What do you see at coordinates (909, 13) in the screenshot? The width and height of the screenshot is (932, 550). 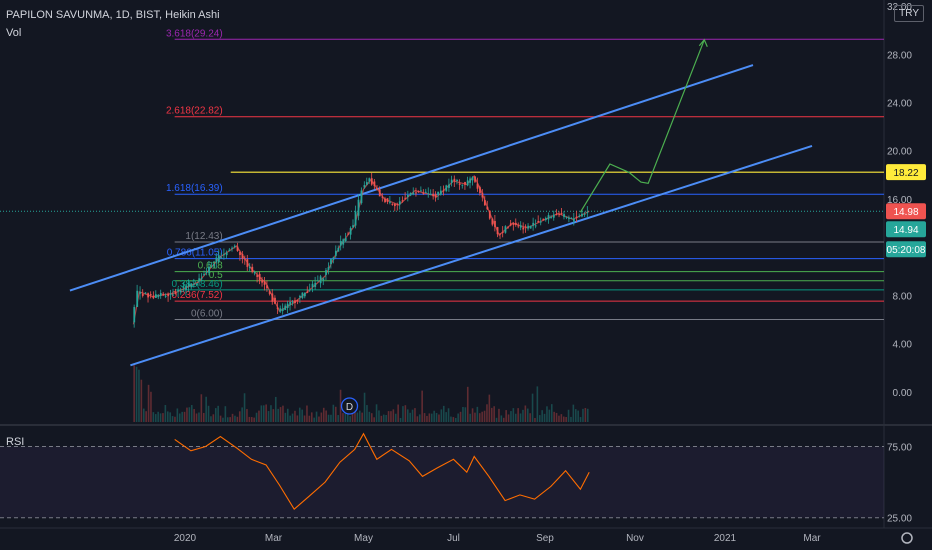 I see `currency-badge: TRY` at bounding box center [909, 13].